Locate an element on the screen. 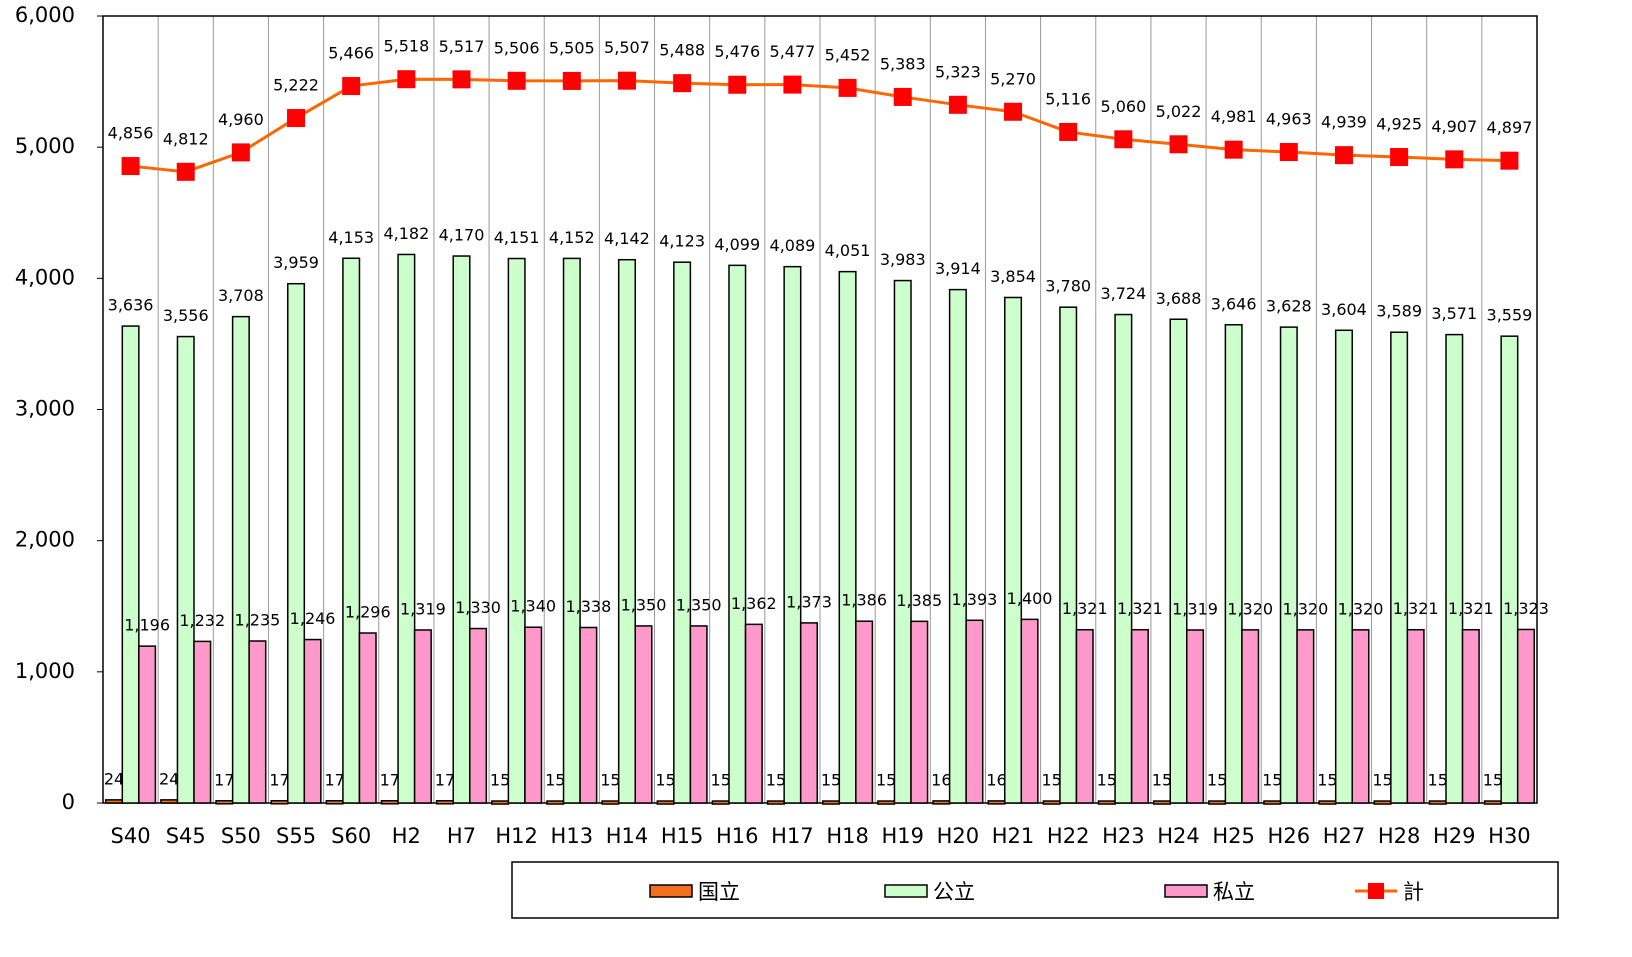  data-label: 3,914 is located at coordinates (958, 268).